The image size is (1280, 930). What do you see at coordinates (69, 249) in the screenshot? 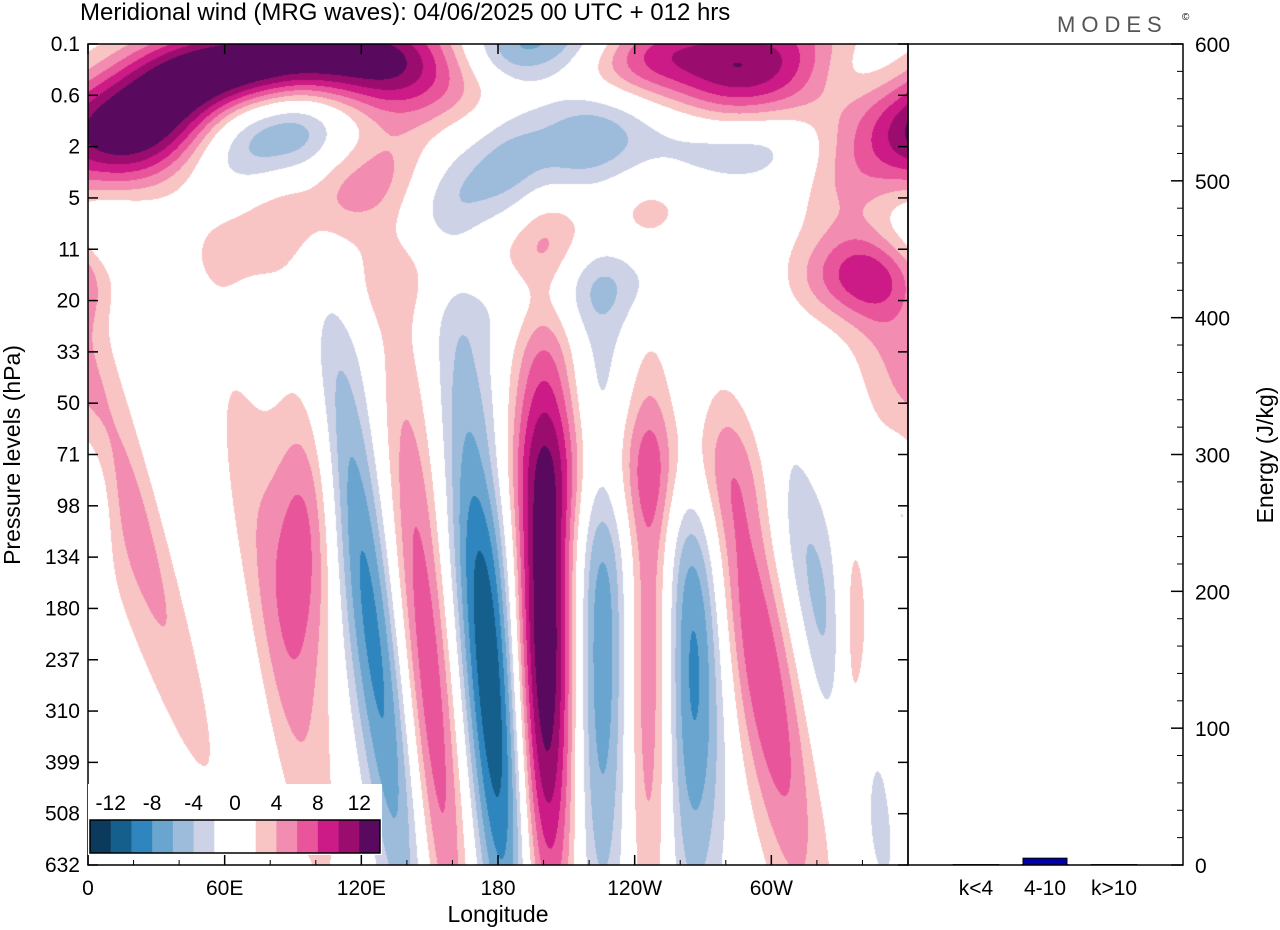
I see `pressure-tick-label: 11` at bounding box center [69, 249].